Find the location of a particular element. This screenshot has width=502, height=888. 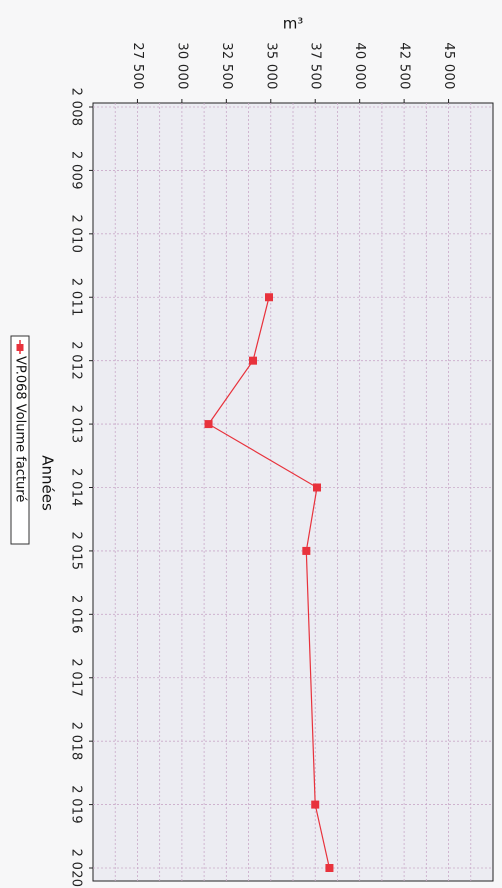

x-axis-title: Années is located at coordinates (48, 483).